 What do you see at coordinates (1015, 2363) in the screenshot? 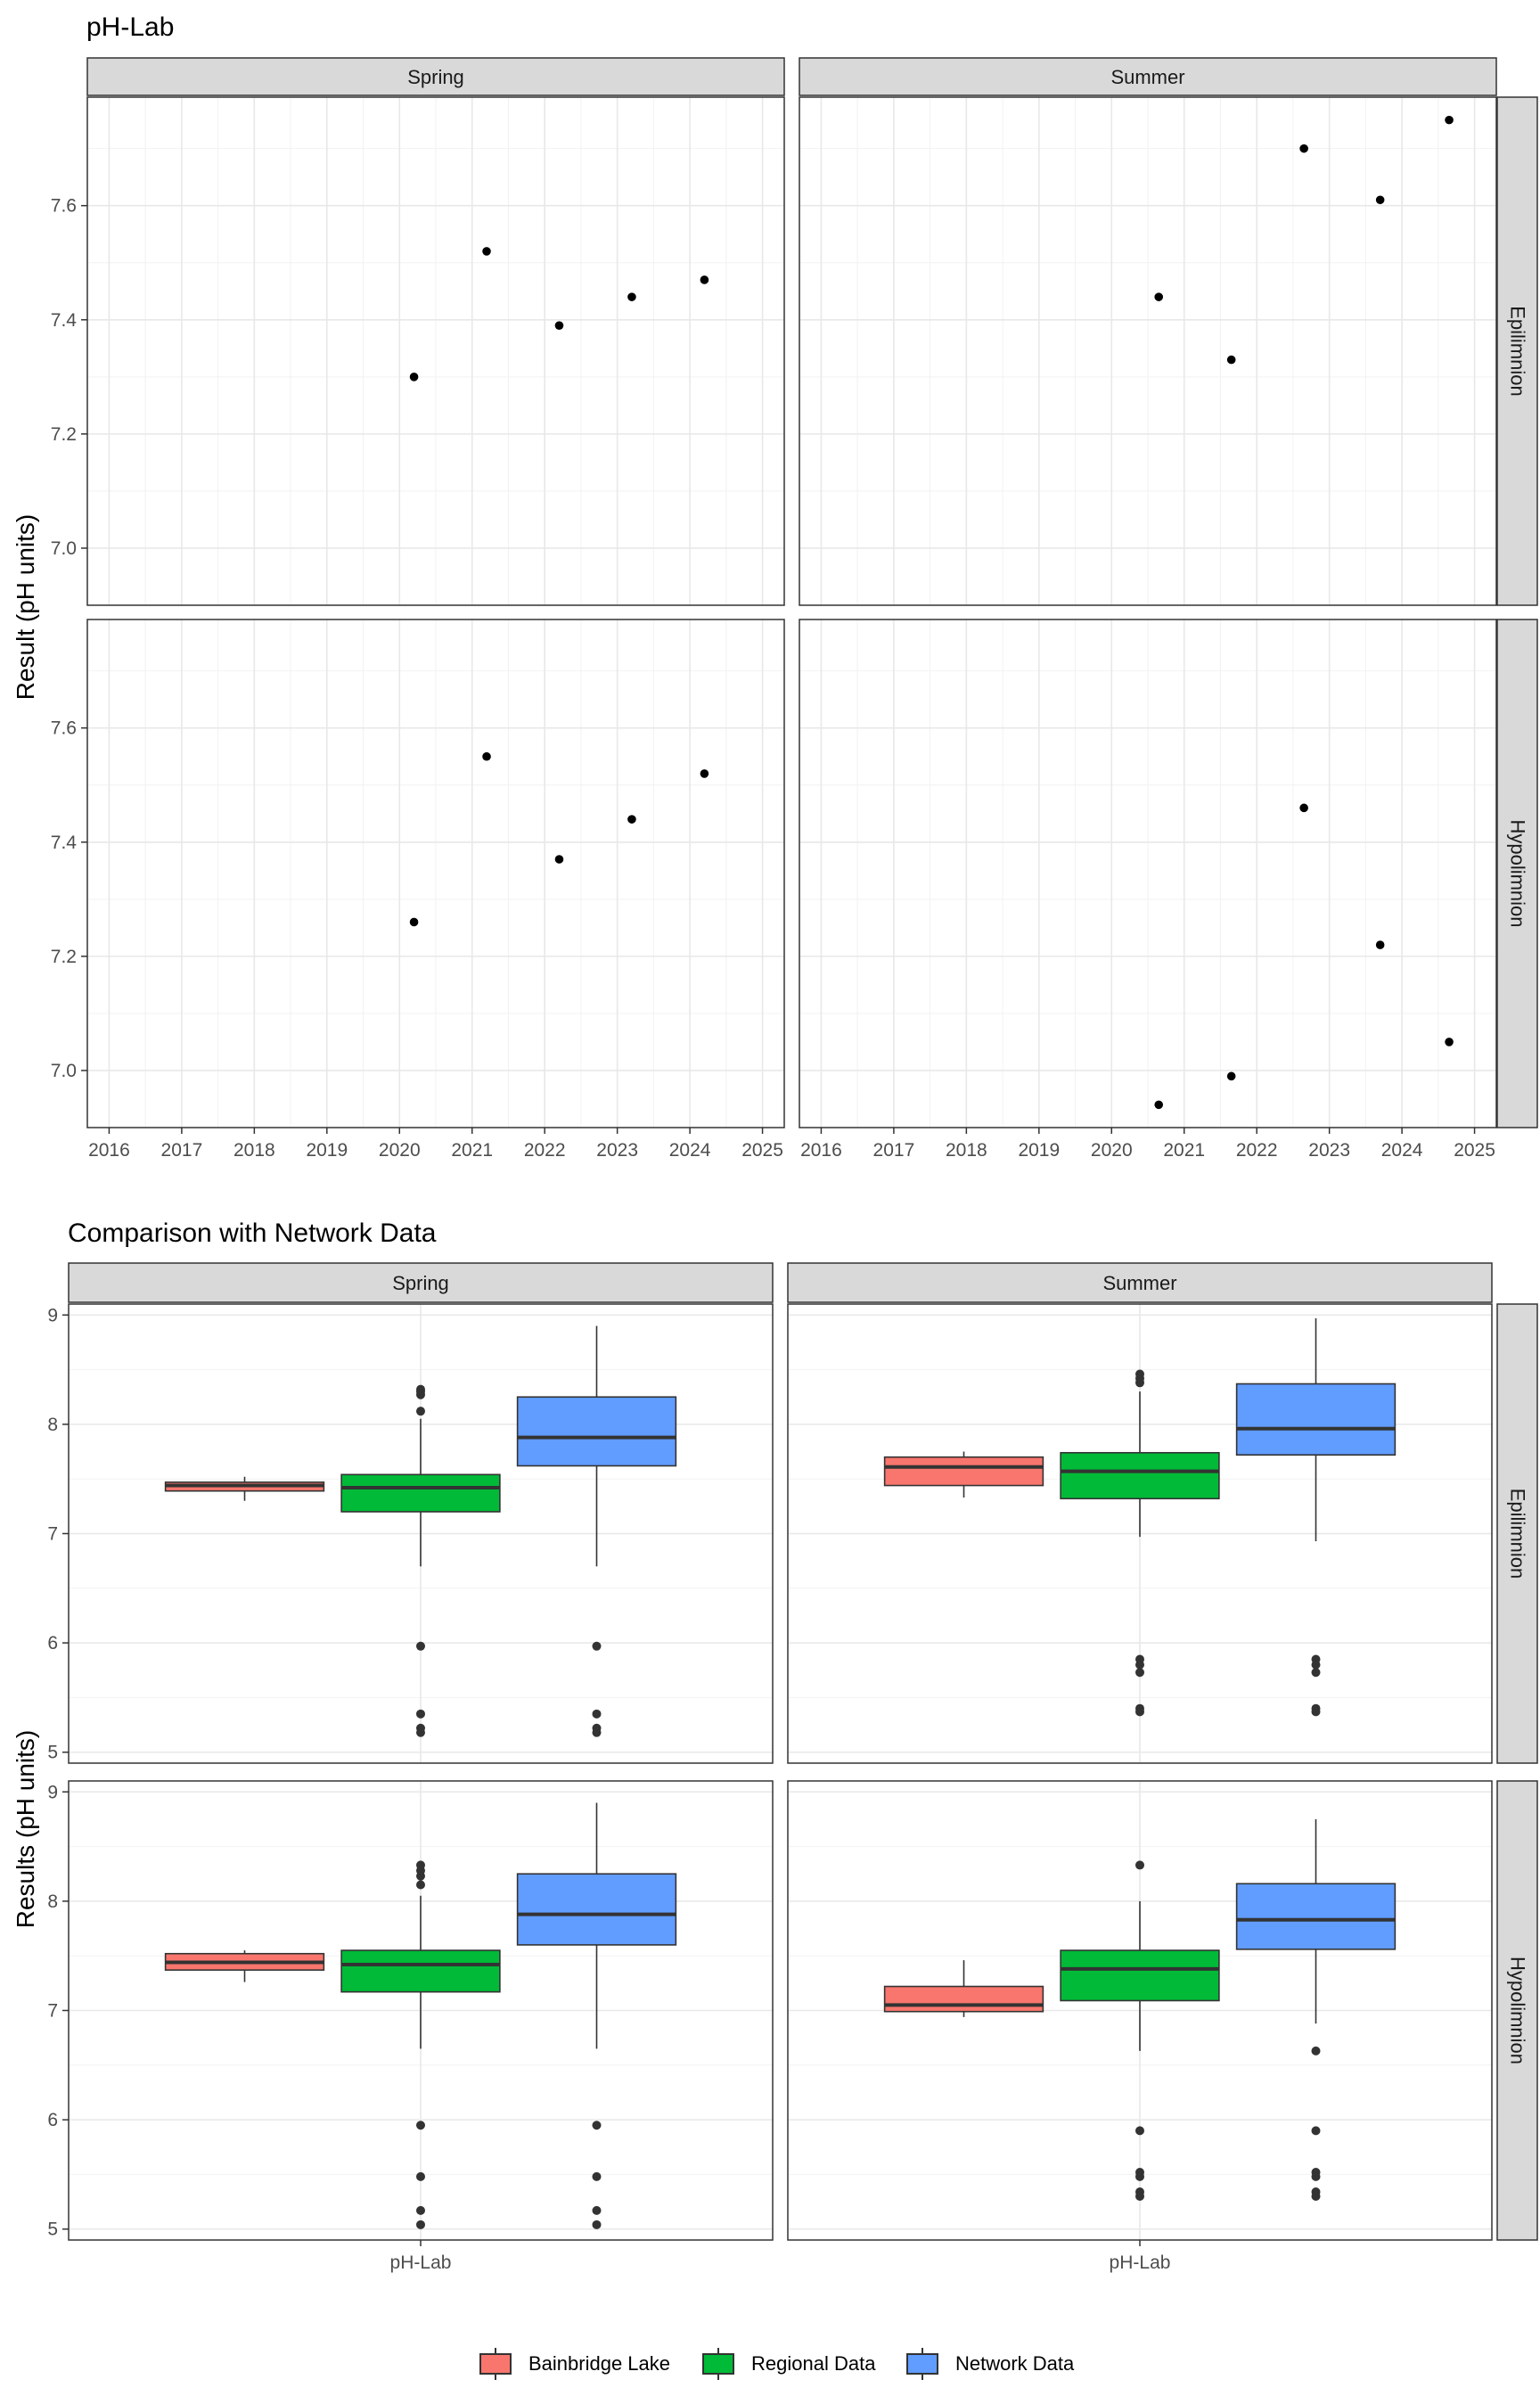
I see `legend-label-network-data: Network Data` at bounding box center [1015, 2363].